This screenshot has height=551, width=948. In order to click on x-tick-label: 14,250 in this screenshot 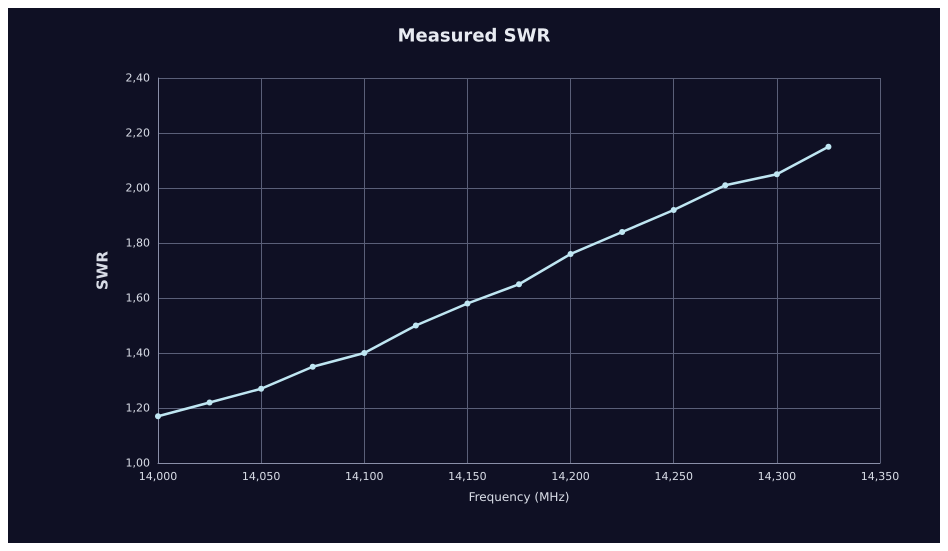, I will do `click(673, 476)`.